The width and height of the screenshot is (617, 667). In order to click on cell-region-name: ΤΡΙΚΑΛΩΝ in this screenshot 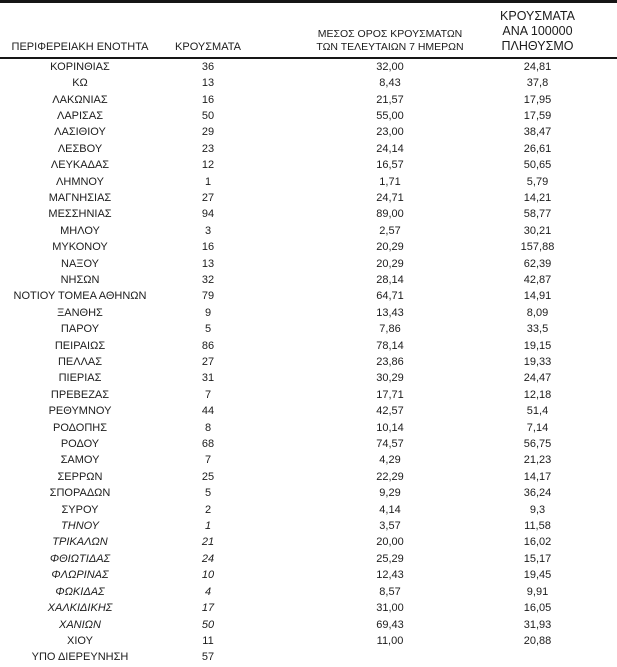, I will do `click(80, 542)`.